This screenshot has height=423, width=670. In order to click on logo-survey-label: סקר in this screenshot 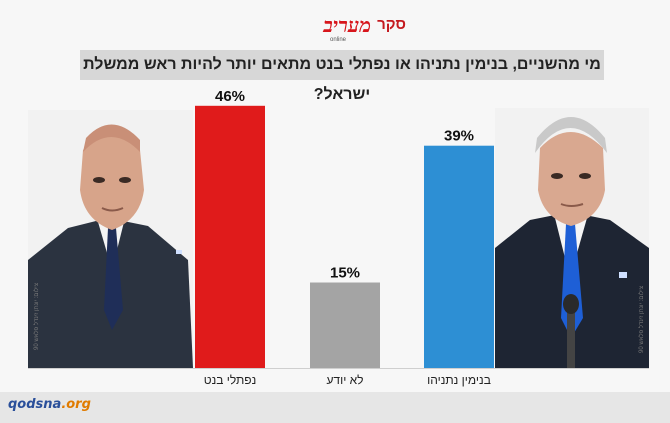, I will do `click(391, 24)`.